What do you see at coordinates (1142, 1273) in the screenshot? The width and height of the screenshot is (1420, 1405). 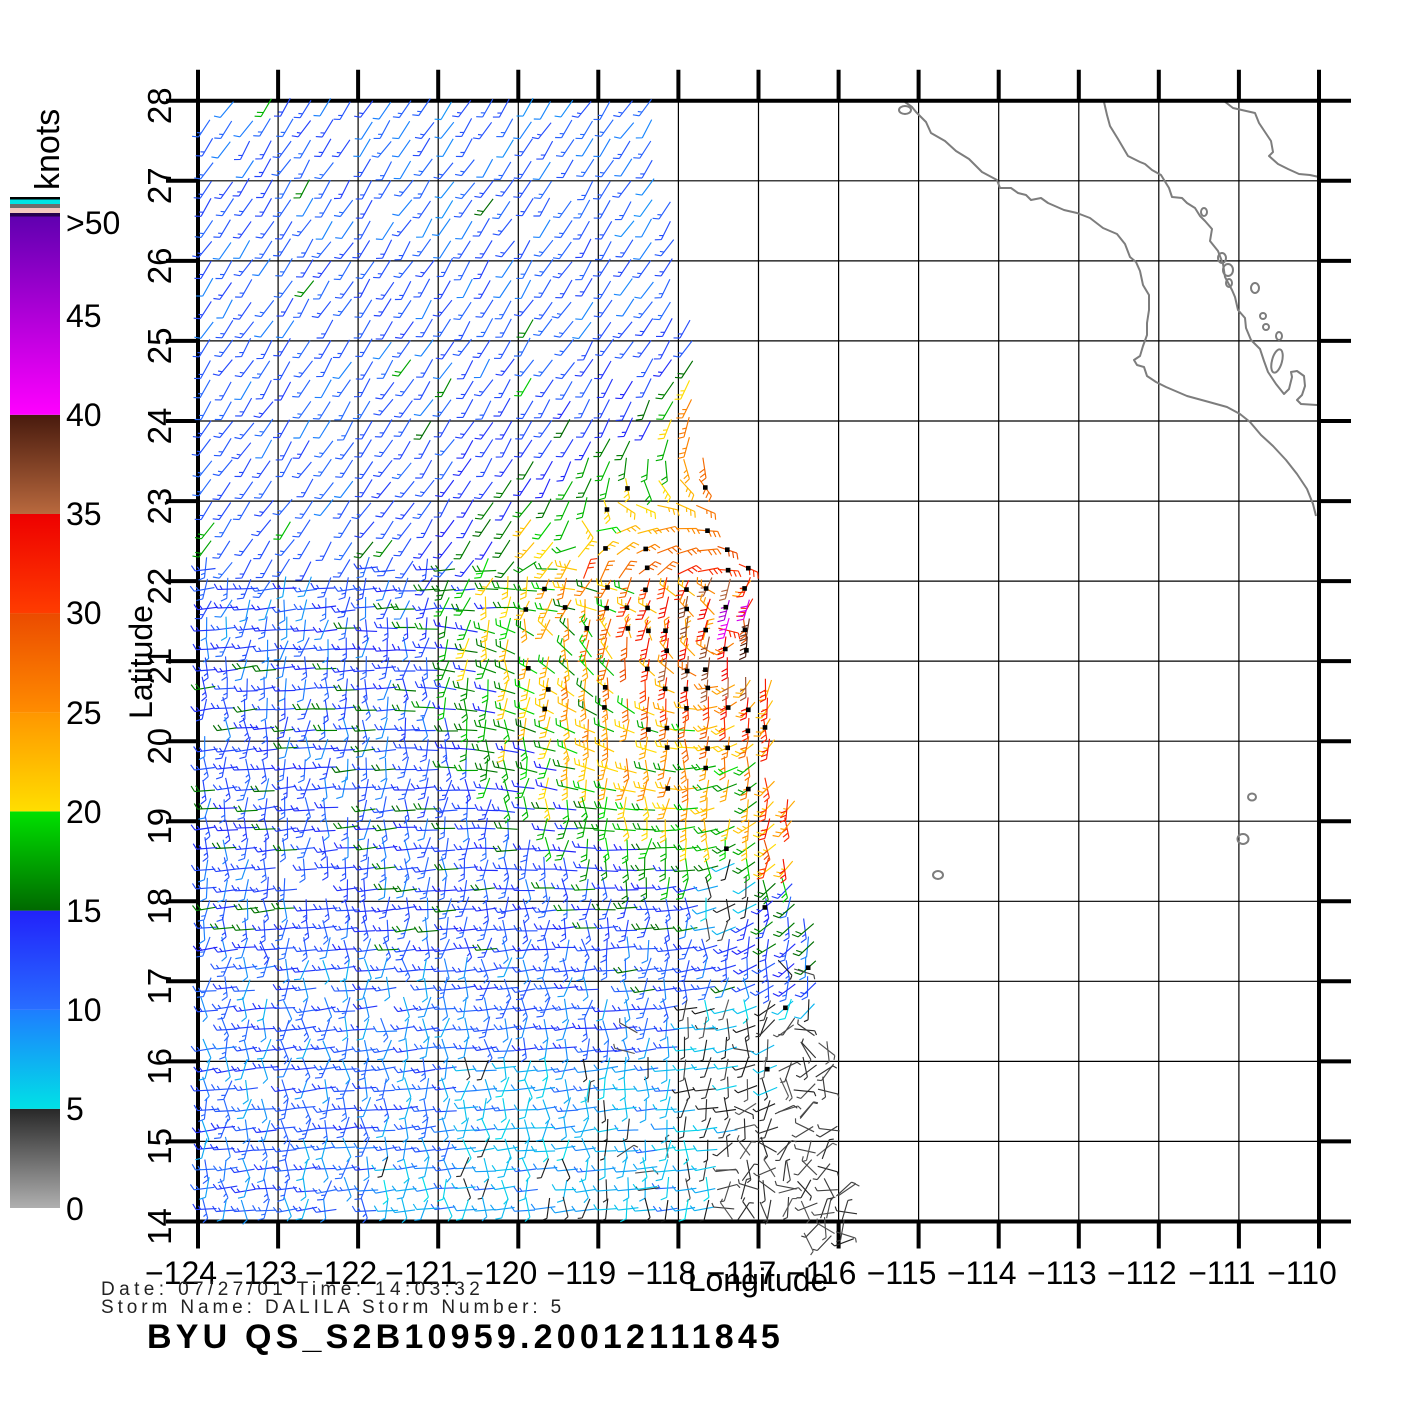 I see `svg-text: −112` at bounding box center [1142, 1273].